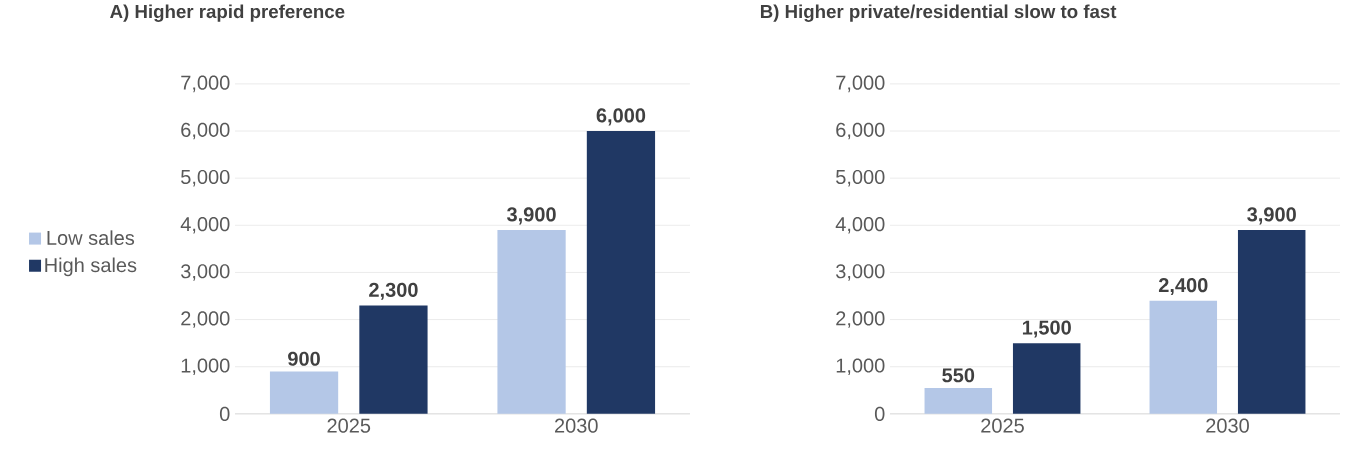 This screenshot has width=1354, height=458. What do you see at coordinates (958, 375) in the screenshot?
I see `data-label: 550` at bounding box center [958, 375].